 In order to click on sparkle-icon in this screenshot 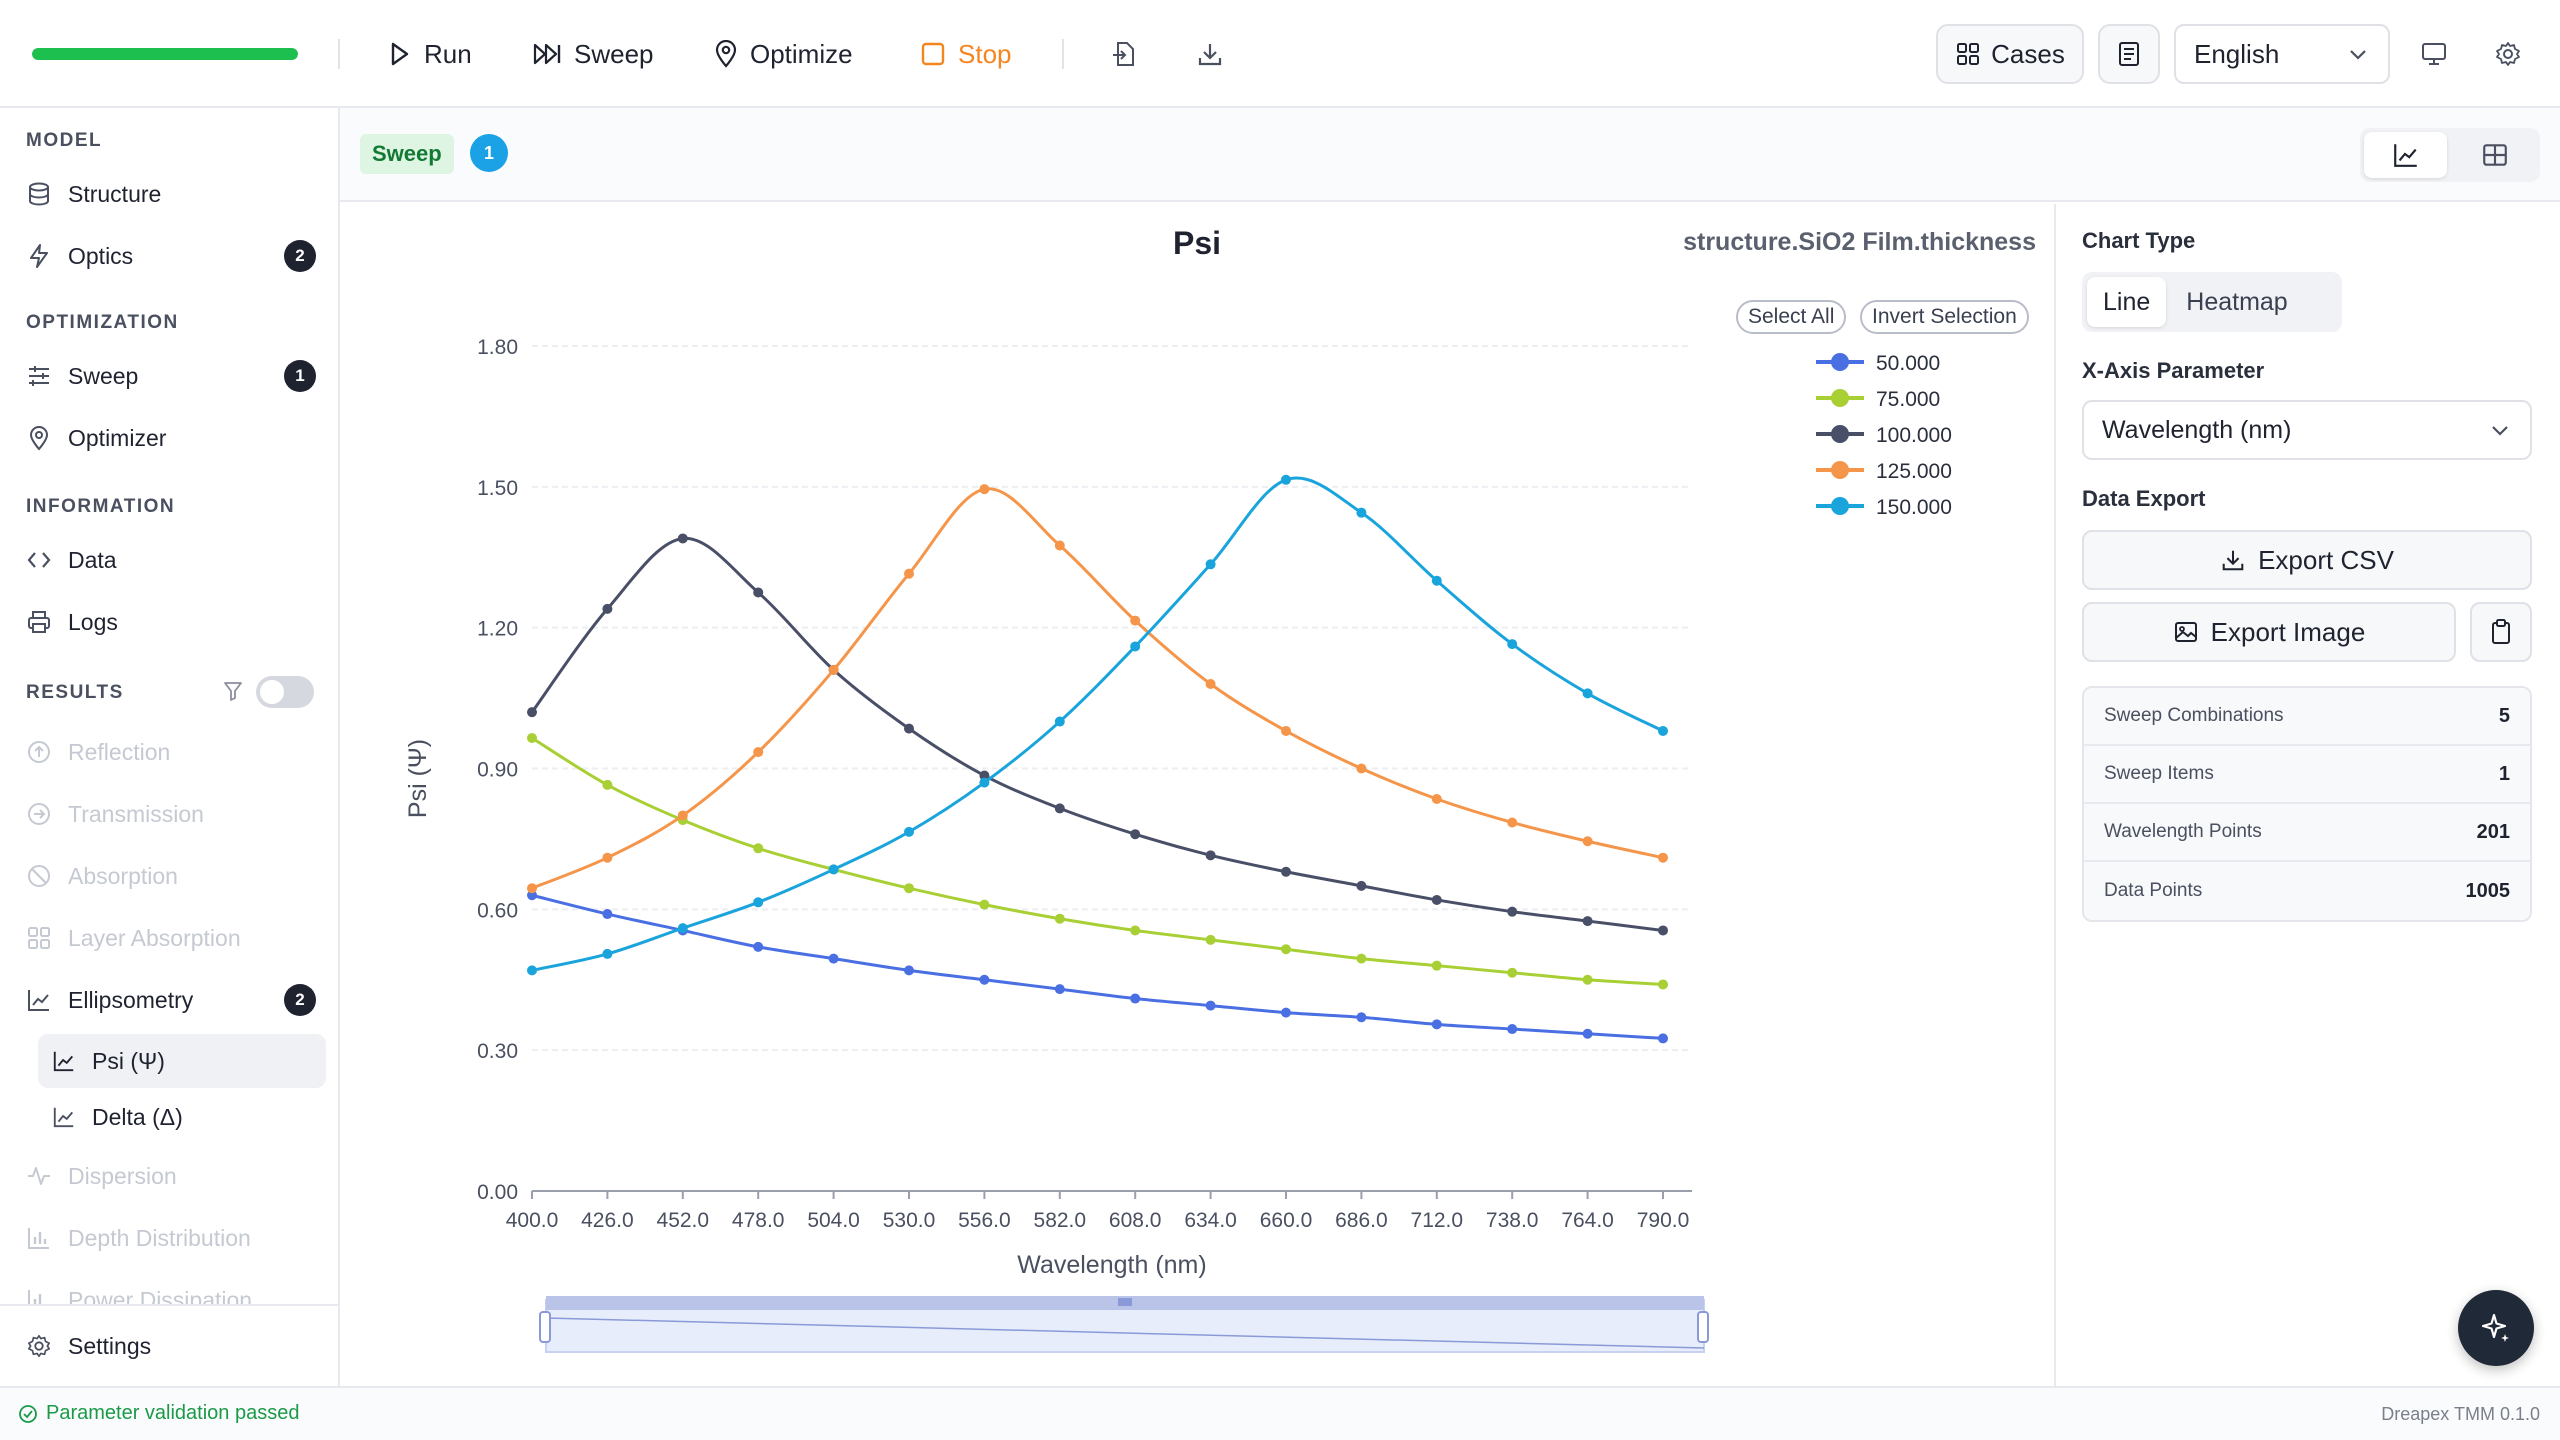, I will do `click(2495, 1327)`.